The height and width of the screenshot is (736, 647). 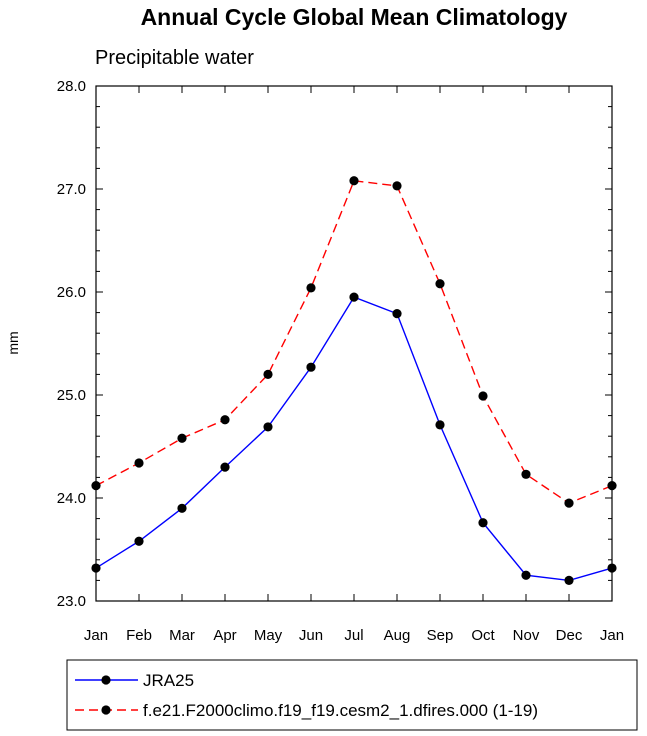 I want to click on x-tick-label: Oct, so click(x=483, y=635).